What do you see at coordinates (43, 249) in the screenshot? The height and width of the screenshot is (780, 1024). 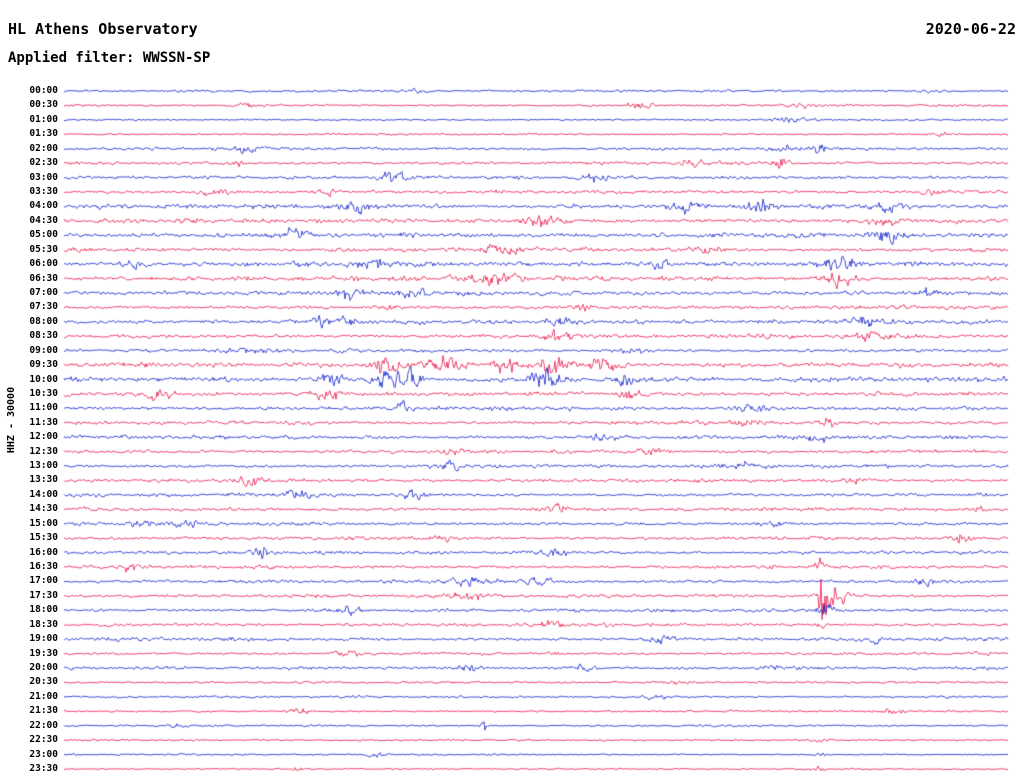 I see `row-time-label: 05:30` at bounding box center [43, 249].